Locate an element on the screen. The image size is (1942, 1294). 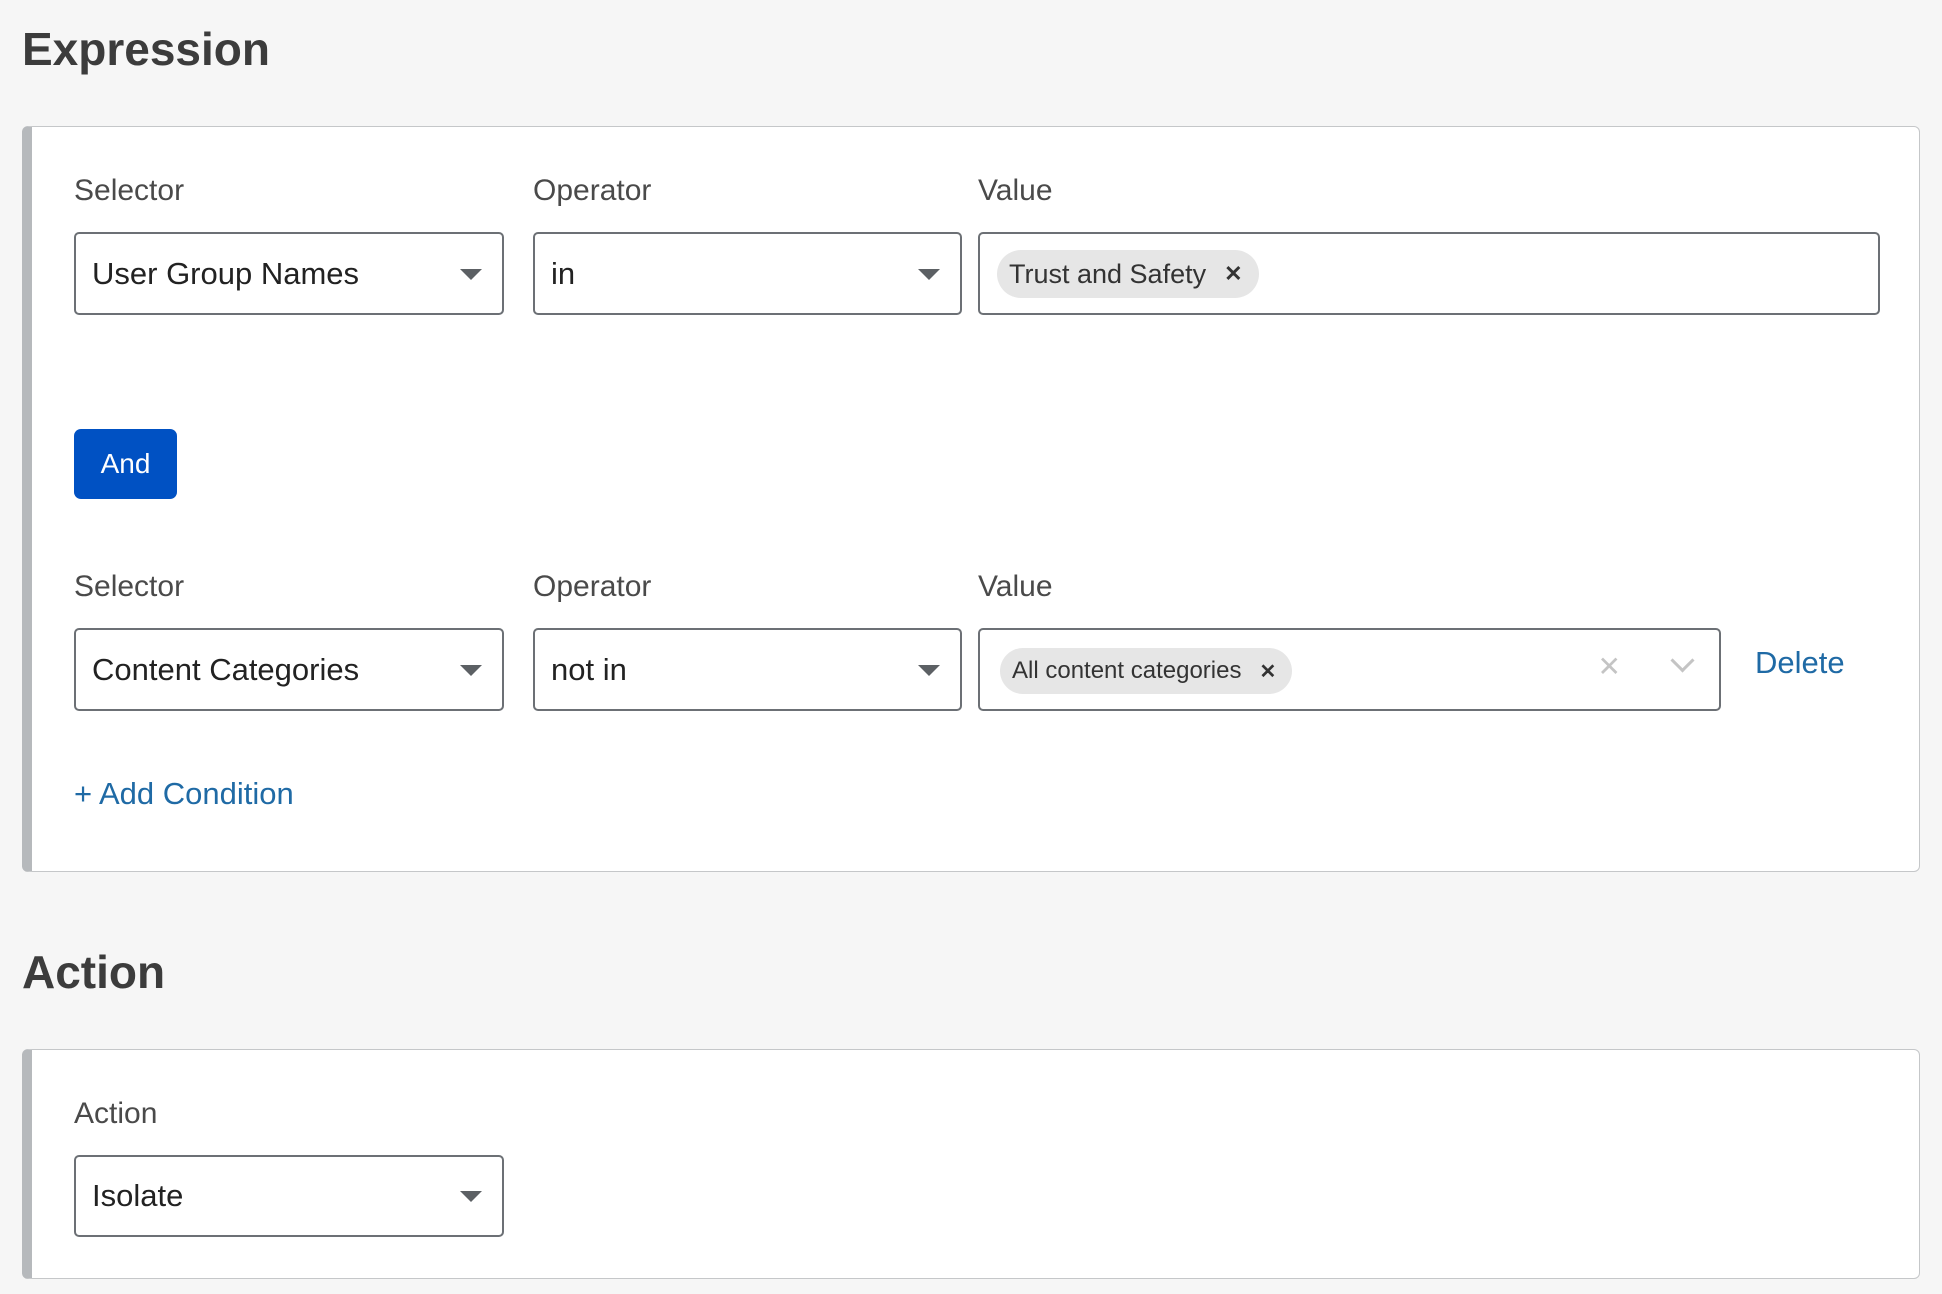
action-heading: Action is located at coordinates (94, 972).